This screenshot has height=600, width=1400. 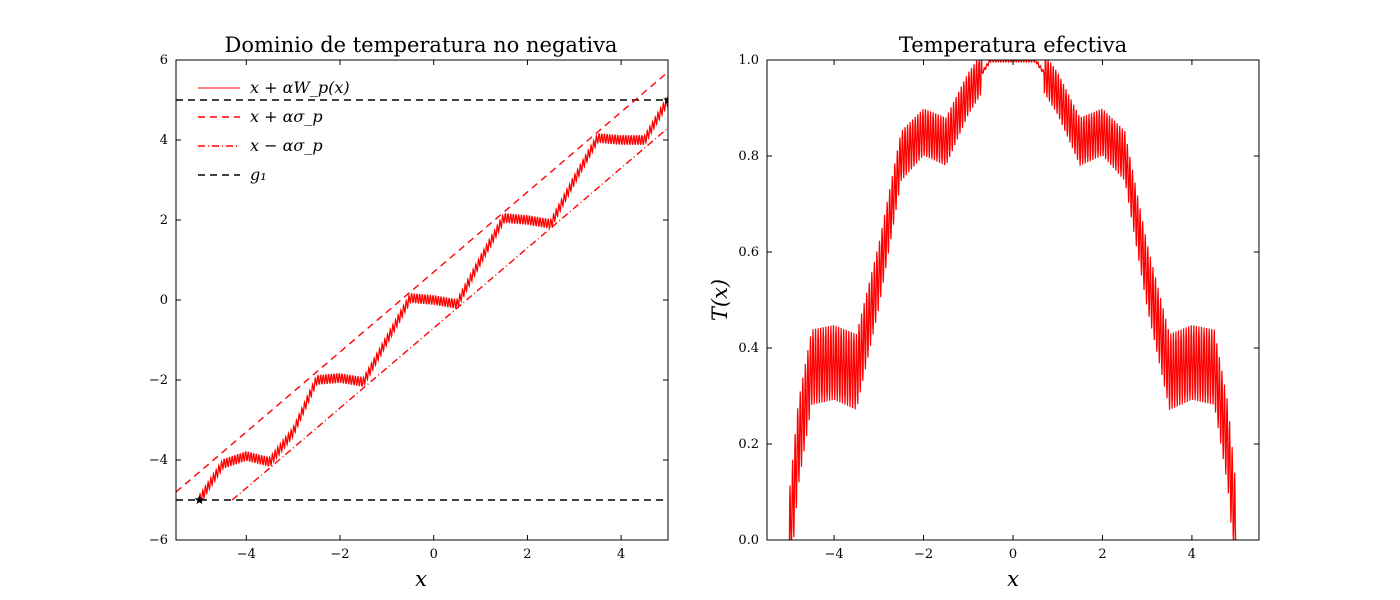 I want to click on legend-label-lower: x − ασ_p, so click(x=286, y=145).